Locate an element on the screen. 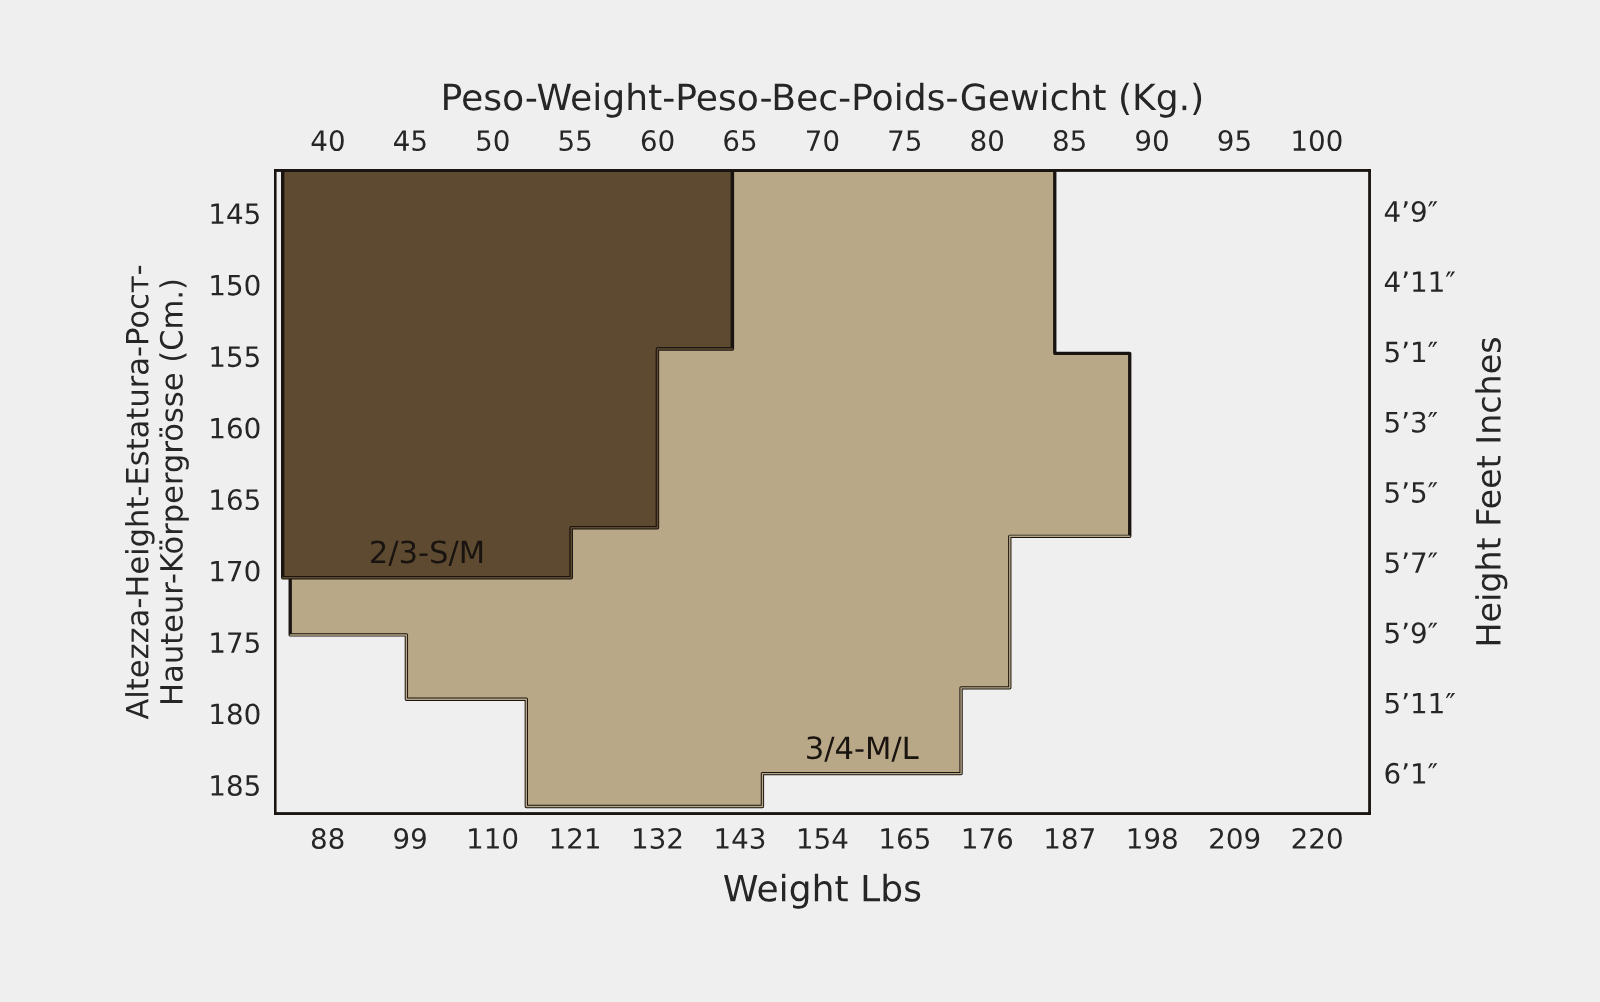 Image resolution: width=1600 pixels, height=1002 pixels. y-axis-title: Altezza-Height-Estatura-Poст- Hauteur-Körpergrösse (Cm.) is located at coordinates (157, 492).